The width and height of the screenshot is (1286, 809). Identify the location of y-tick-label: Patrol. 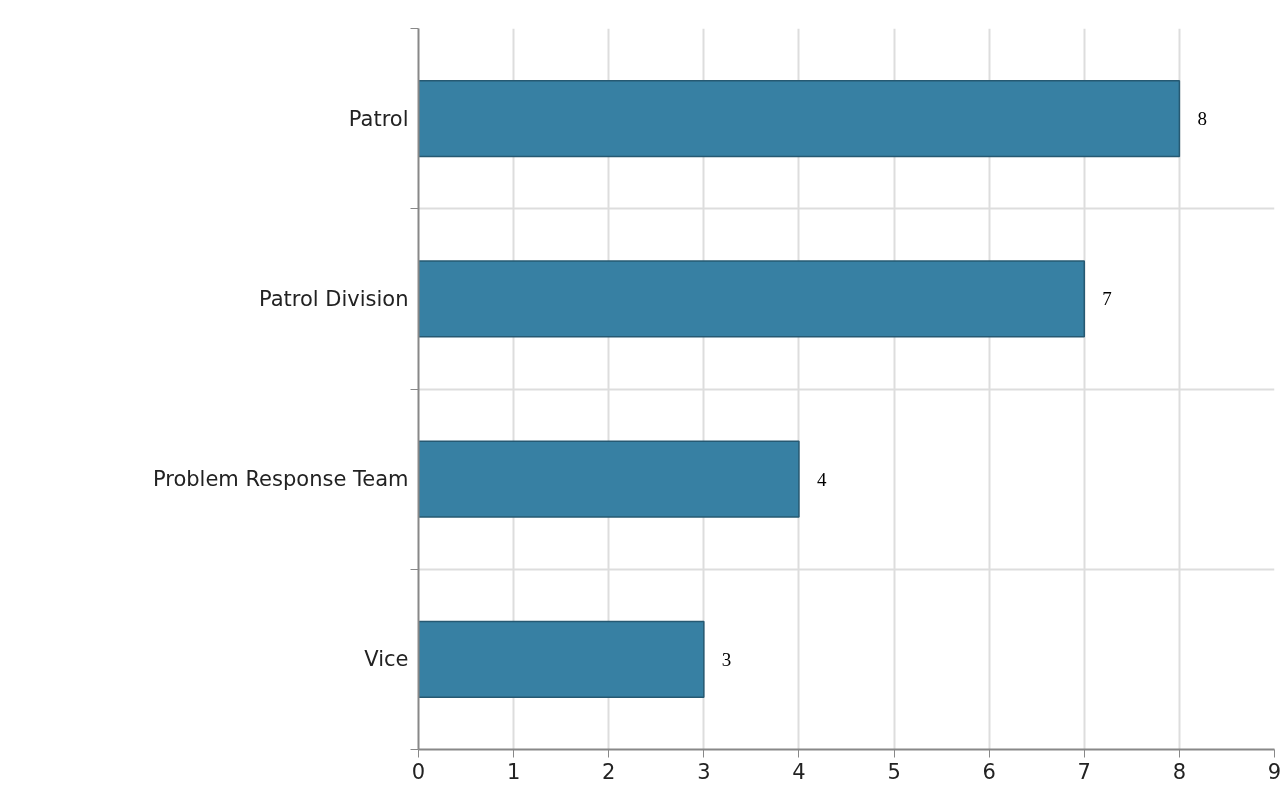
(378, 118).